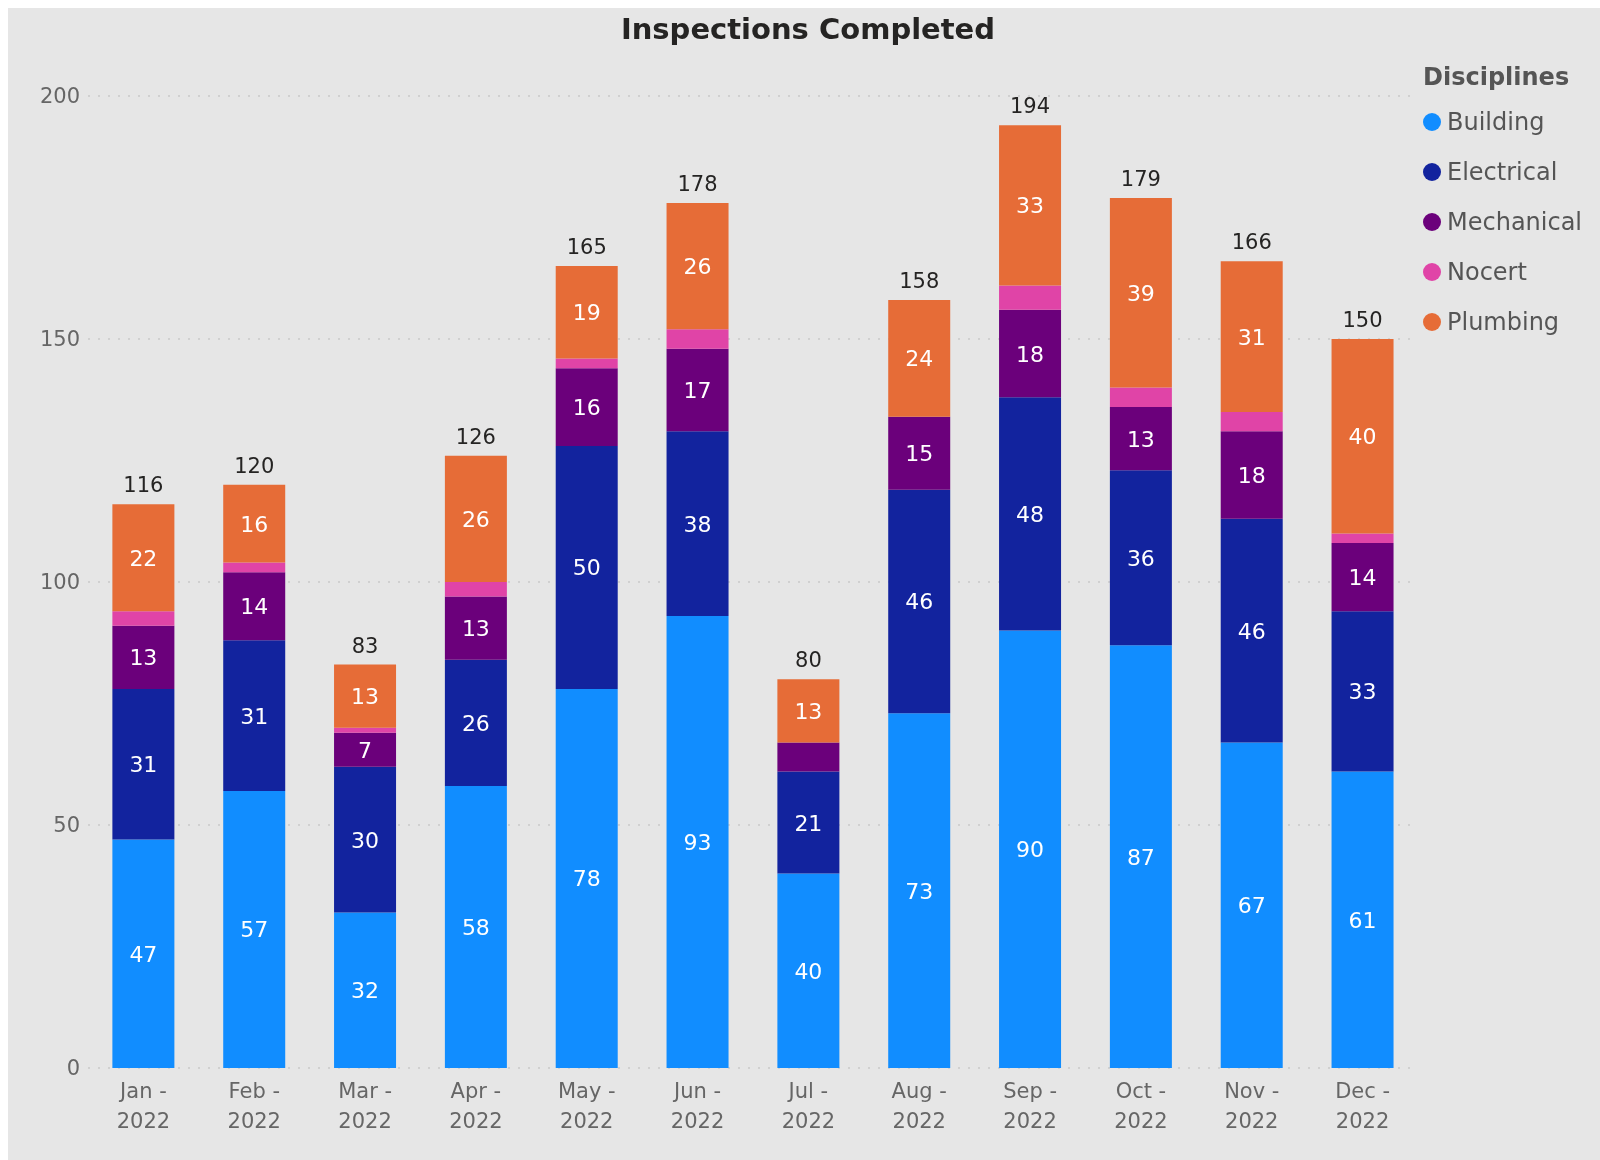 This screenshot has height=1160, width=1600. Describe the element at coordinates (919, 281) in the screenshot. I see `total-label: 158` at that location.